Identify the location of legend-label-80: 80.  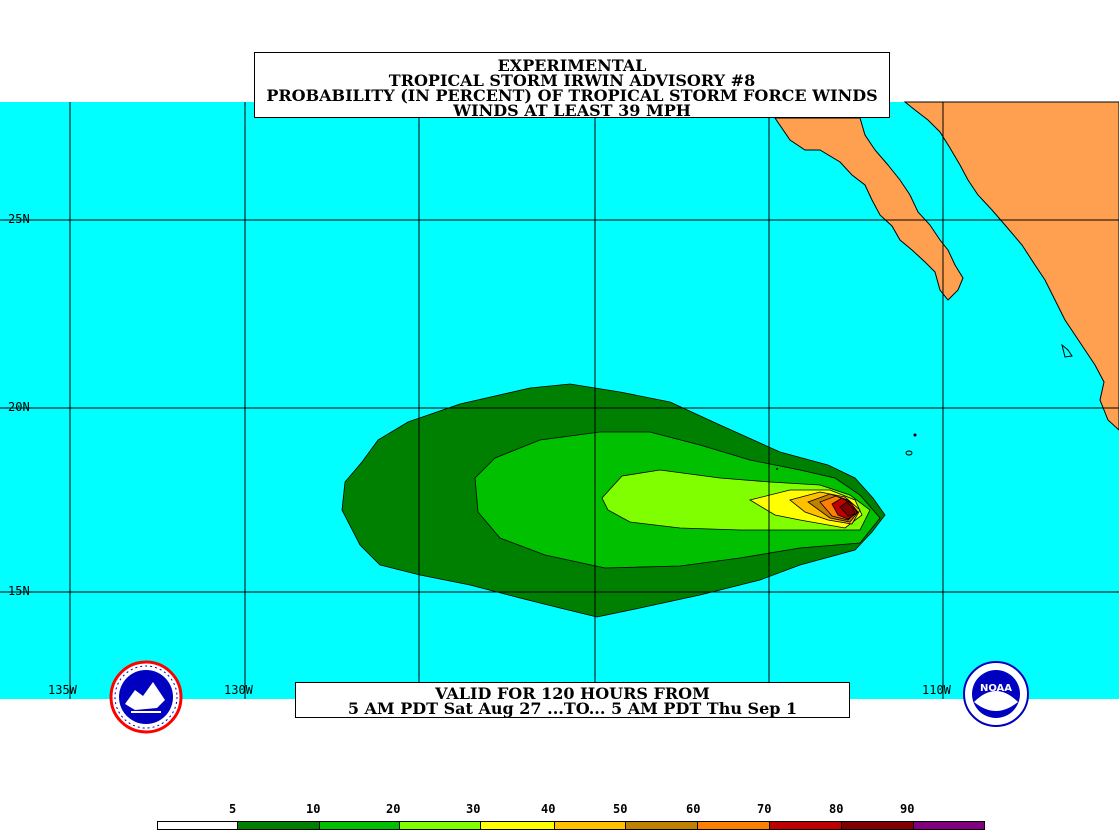
(836, 809).